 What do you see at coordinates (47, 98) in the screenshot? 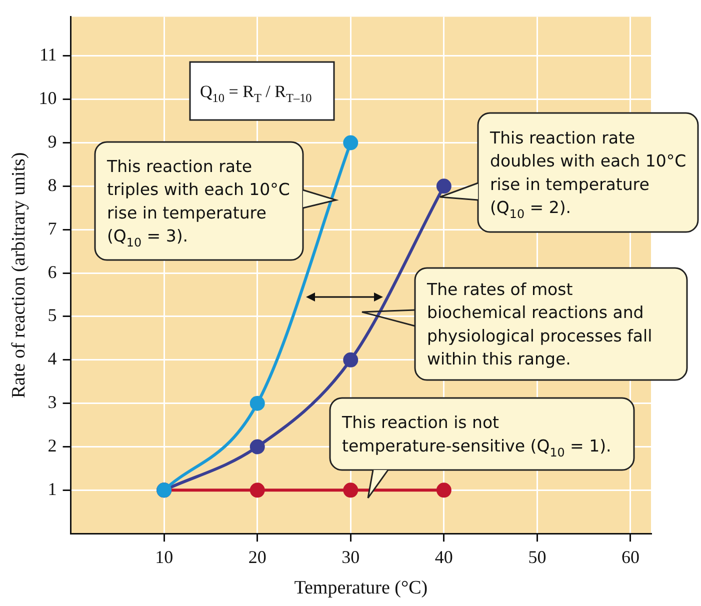
I see `y-tick-label: 10` at bounding box center [47, 98].